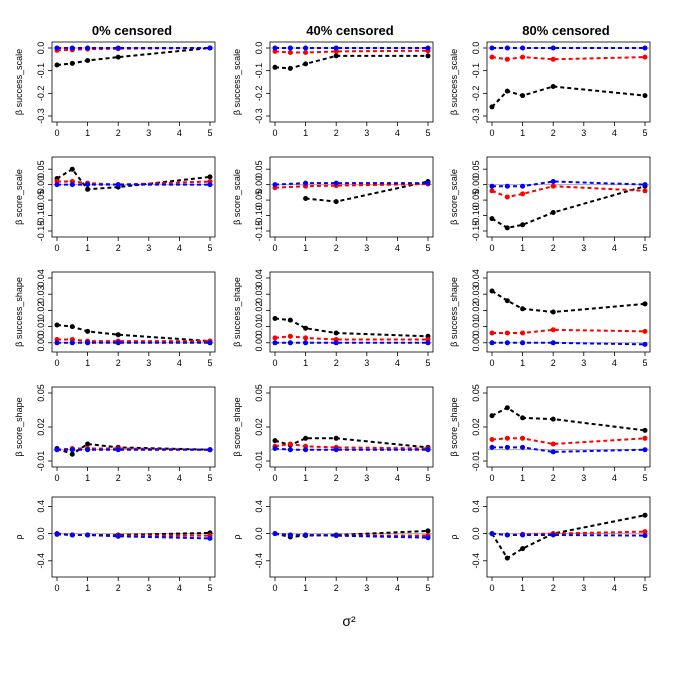  What do you see at coordinates (333, 544) in the screenshot?
I see `chart-panel-r4-c1: ρ 0.4 0.0 -0.4 0 1 2 3 4 5` at bounding box center [333, 544].